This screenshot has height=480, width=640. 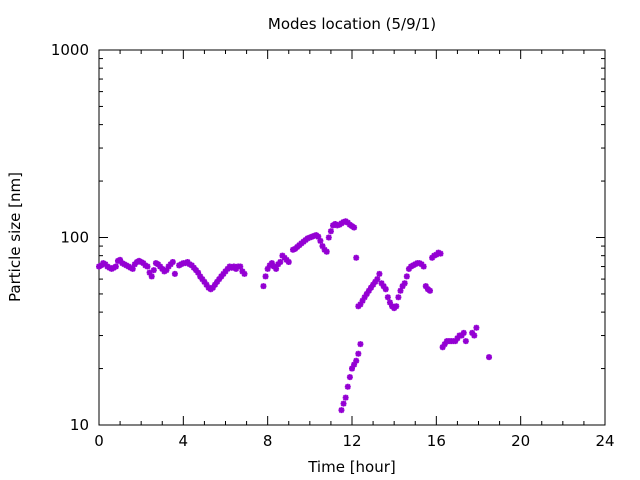 What do you see at coordinates (268, 441) in the screenshot?
I see `x-tick-label: 8` at bounding box center [268, 441].